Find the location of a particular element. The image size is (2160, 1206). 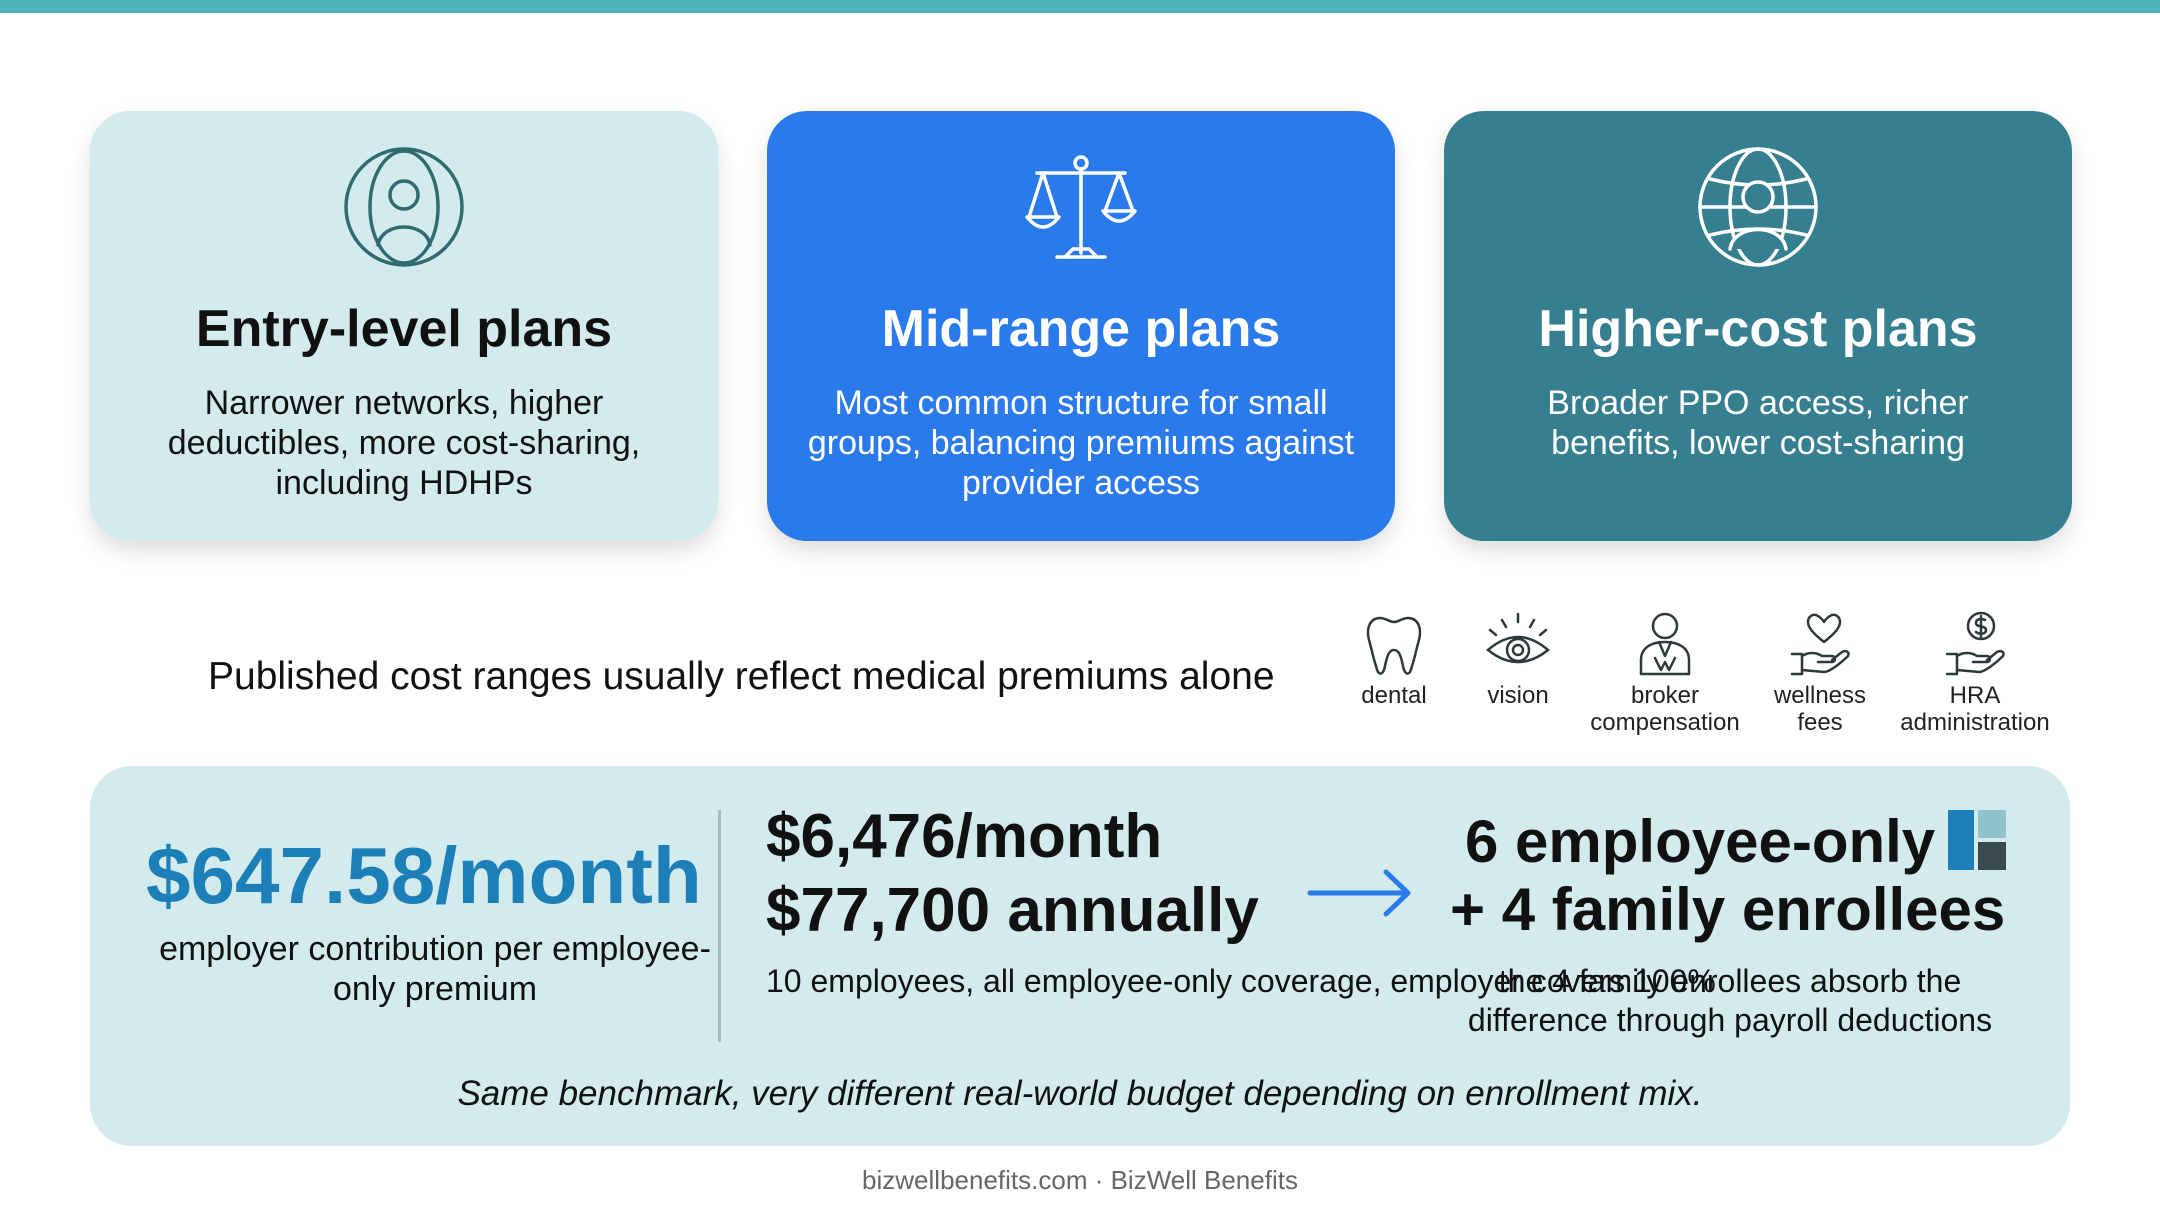

extra-label: wellness fees is located at coordinates (1820, 709).